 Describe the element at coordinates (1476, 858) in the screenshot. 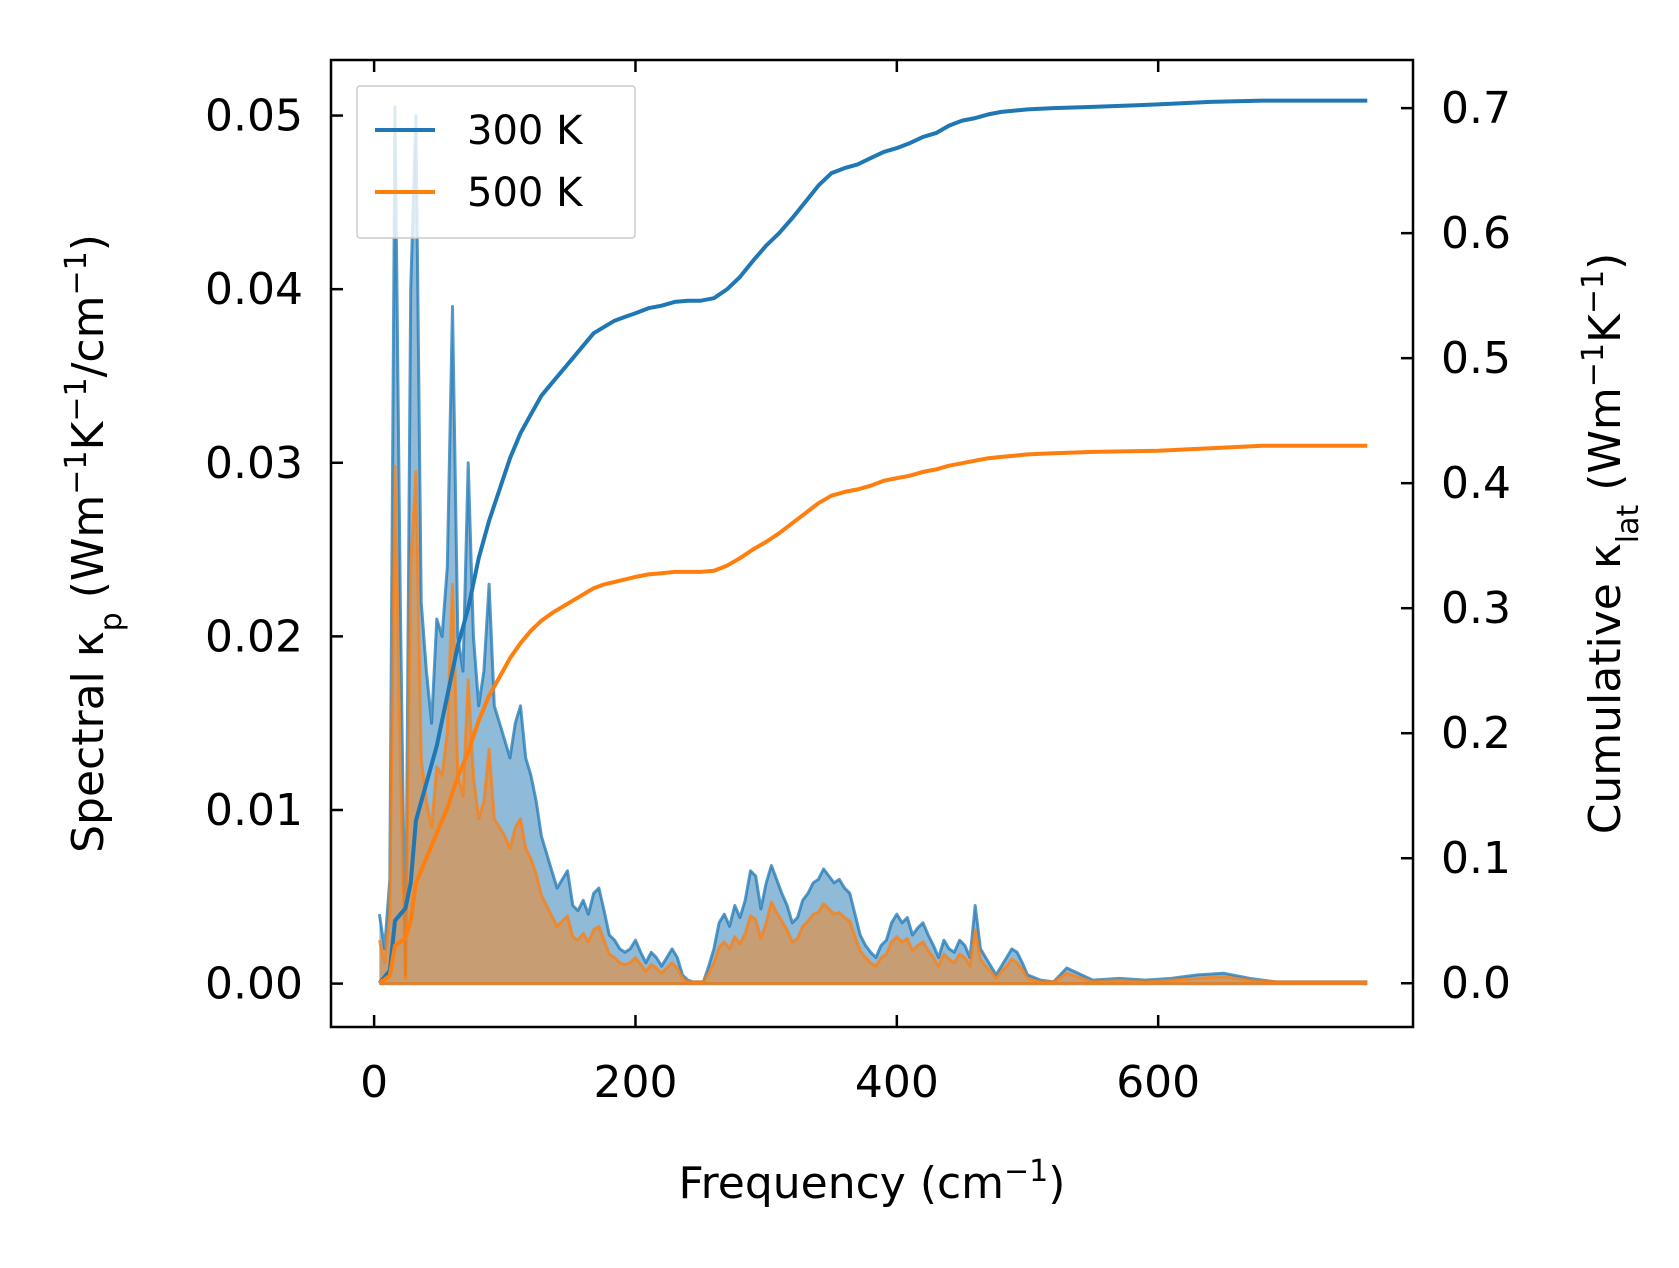

I see `y-right-tick-label: 0.1` at that location.